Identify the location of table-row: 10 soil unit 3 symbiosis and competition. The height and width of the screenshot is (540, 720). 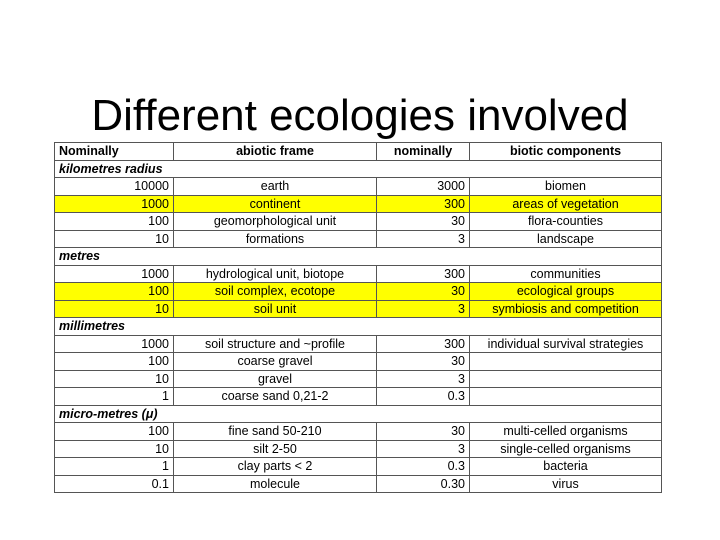
(358, 308).